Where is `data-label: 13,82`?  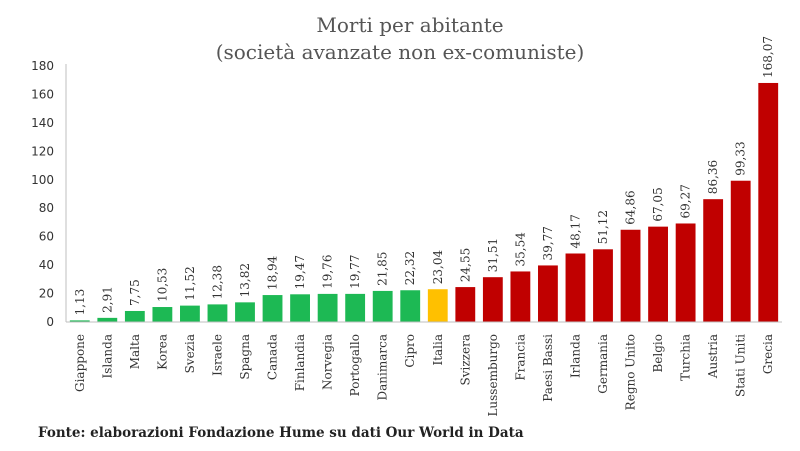 data-label: 13,82 is located at coordinates (245, 280).